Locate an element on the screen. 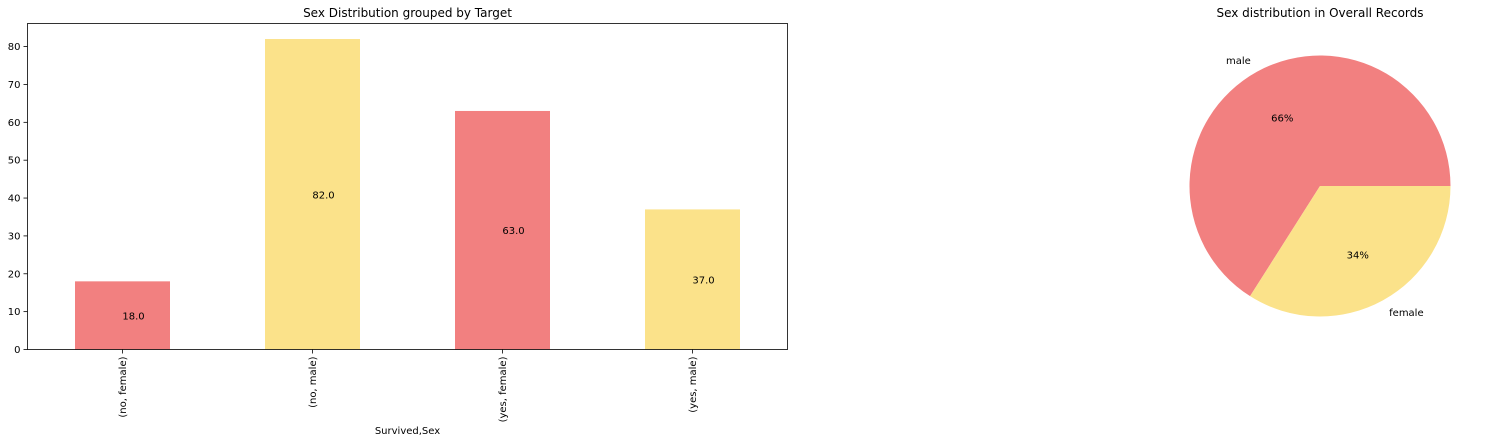 The image size is (1490, 443). pie-plot-area: male 66% female 34% is located at coordinates (1320, 187).